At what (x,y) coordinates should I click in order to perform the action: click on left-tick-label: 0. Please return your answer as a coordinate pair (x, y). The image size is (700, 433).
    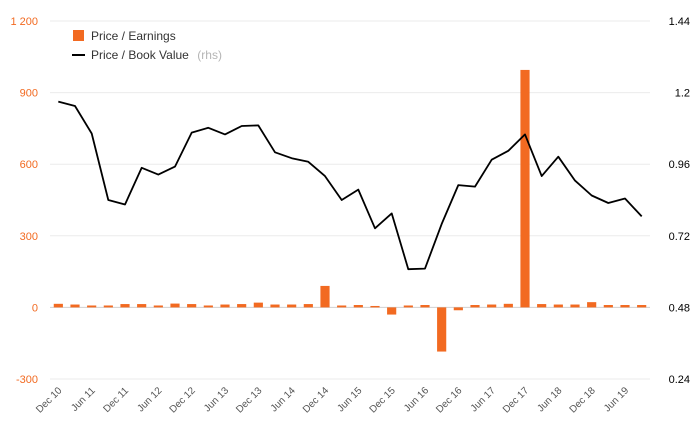
    Looking at the image, I should click on (35, 308).